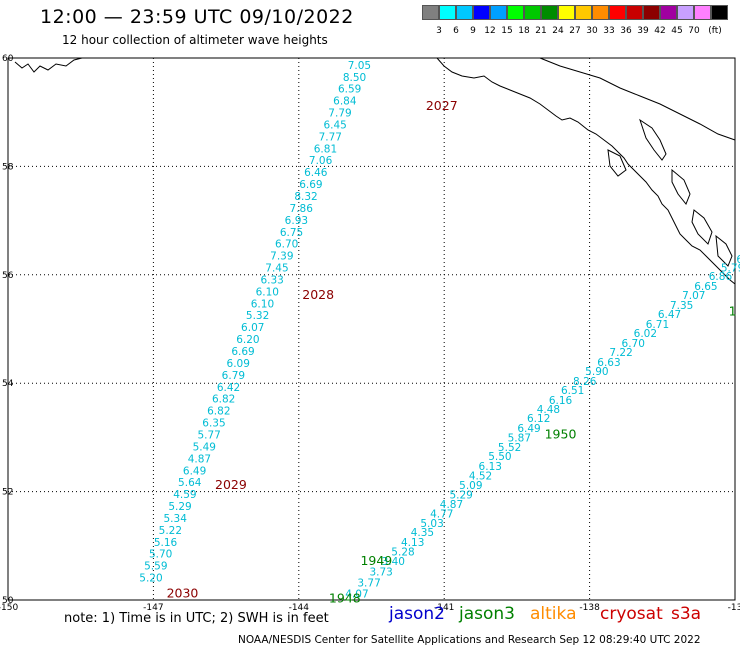 The height and width of the screenshot is (650, 740). What do you see at coordinates (325, 149) in the screenshot?
I see `swh-value: 6.81` at bounding box center [325, 149].